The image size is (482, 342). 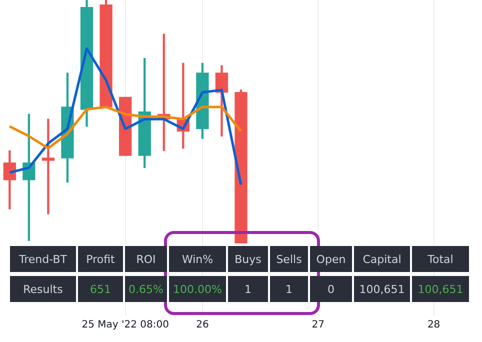 I want to click on text: Sells, so click(x=289, y=259).